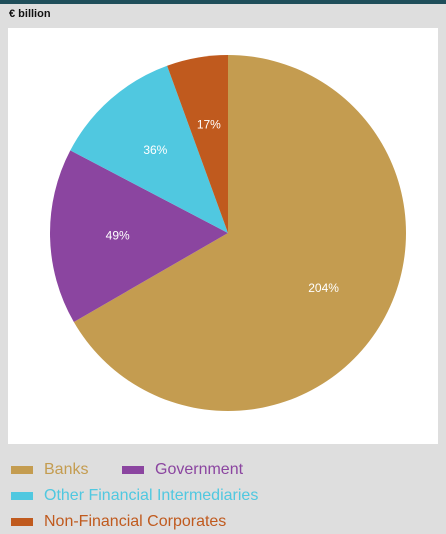 This screenshot has height=534, width=446. Describe the element at coordinates (155, 150) in the screenshot. I see `data-label-other-financial-intermediaries: 36%` at that location.